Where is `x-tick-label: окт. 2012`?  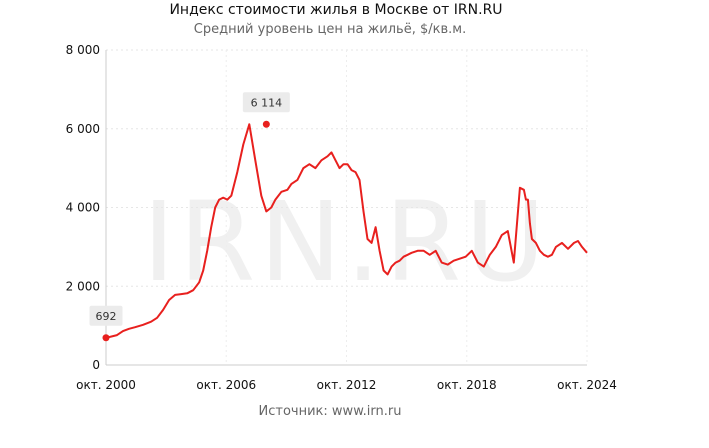 x-tick-label: окт. 2012 is located at coordinates (347, 385).